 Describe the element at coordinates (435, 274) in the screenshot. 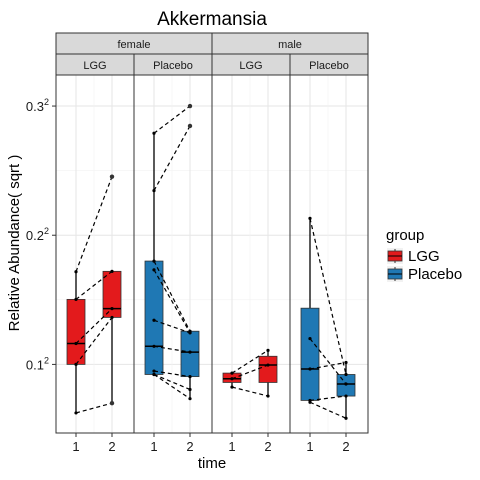

I see `legend-label: Placebo` at that location.